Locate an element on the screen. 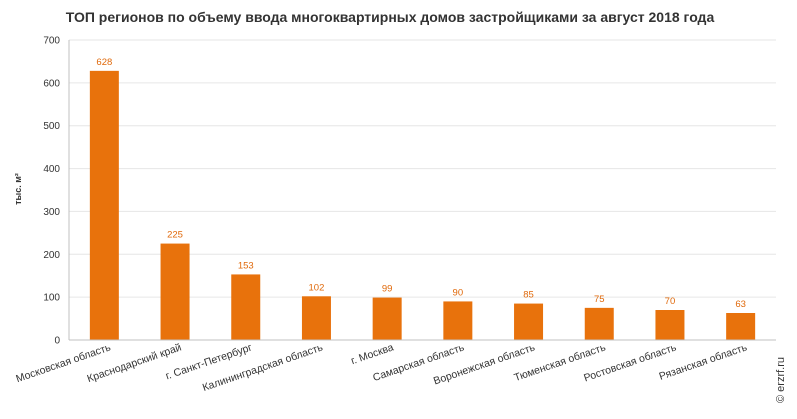  data-label: 85 is located at coordinates (528, 295).